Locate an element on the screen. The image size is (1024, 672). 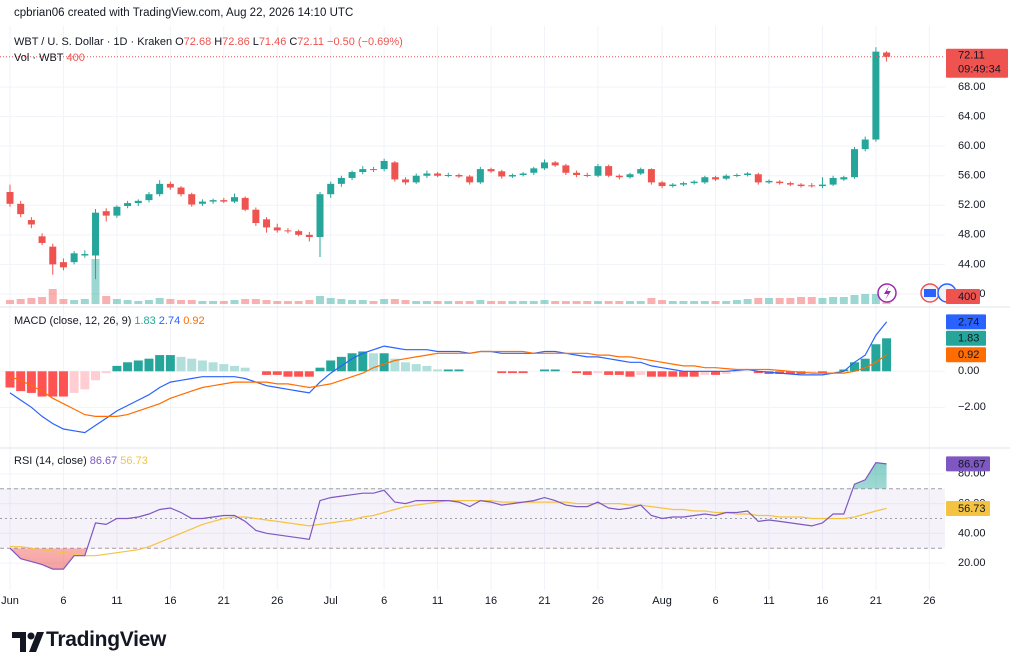
macd-badge-label: 2.74 is located at coordinates (968, 322).